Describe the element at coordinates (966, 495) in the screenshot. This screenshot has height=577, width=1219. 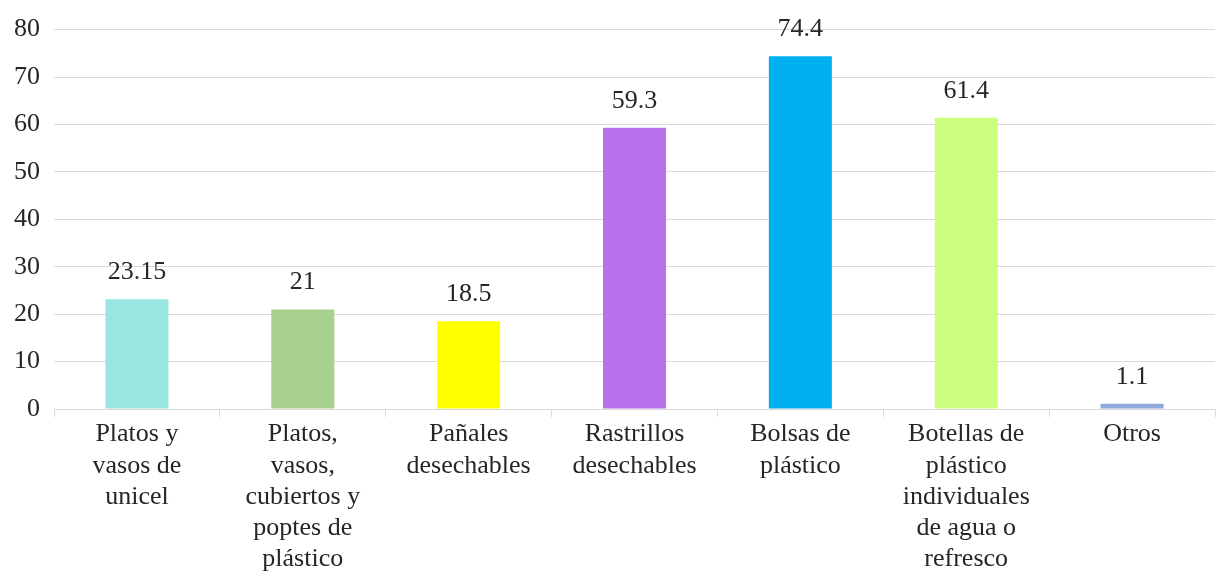
I see `x-tick-label: Botellas de plástico individuales de agua o refresco` at that location.